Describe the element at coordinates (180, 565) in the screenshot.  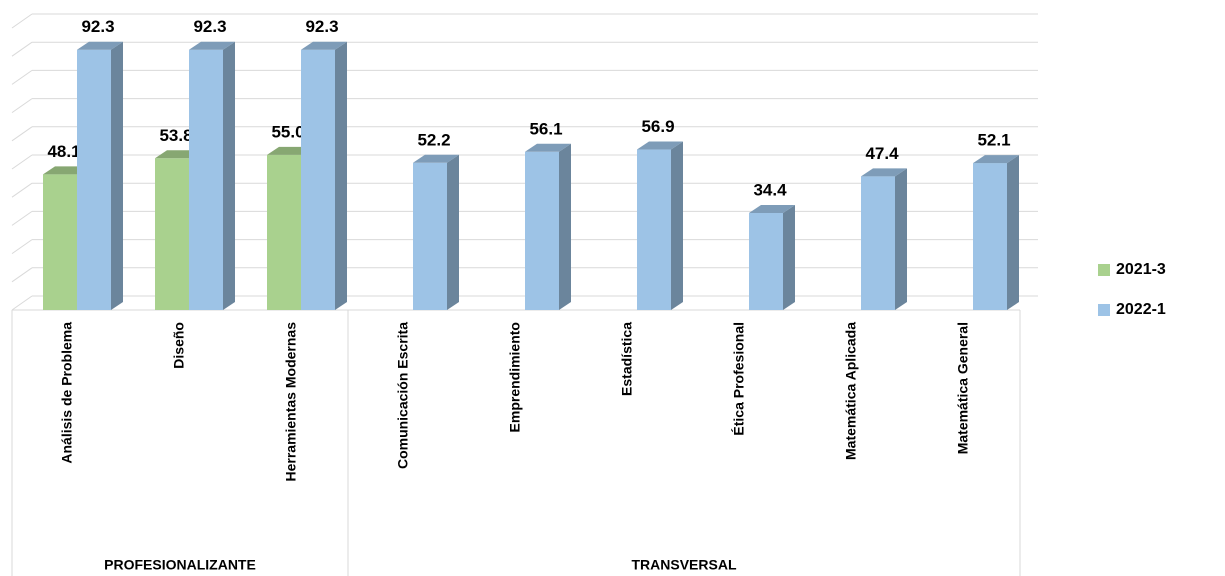
I see `group-label: PROFESIONALIZANTE` at that location.